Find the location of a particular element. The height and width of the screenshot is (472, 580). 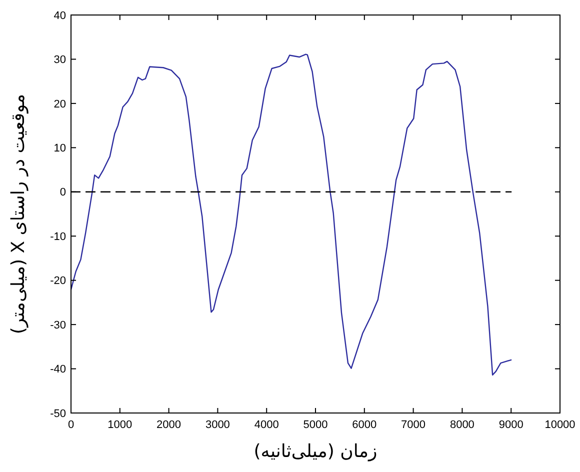

x-tick-label: 4000 is located at coordinates (266, 425).